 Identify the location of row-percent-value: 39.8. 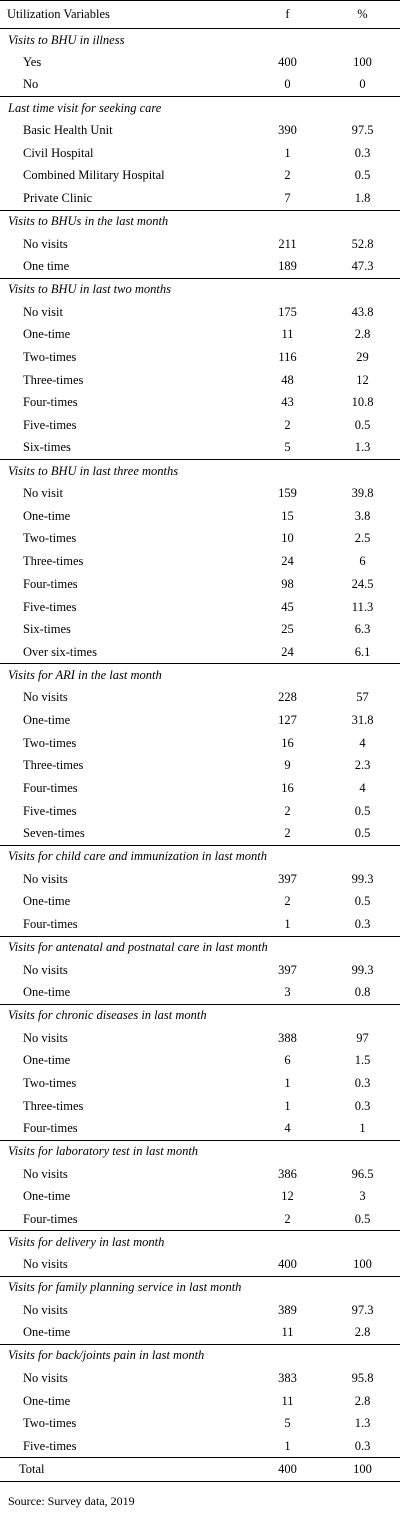
(362, 493).